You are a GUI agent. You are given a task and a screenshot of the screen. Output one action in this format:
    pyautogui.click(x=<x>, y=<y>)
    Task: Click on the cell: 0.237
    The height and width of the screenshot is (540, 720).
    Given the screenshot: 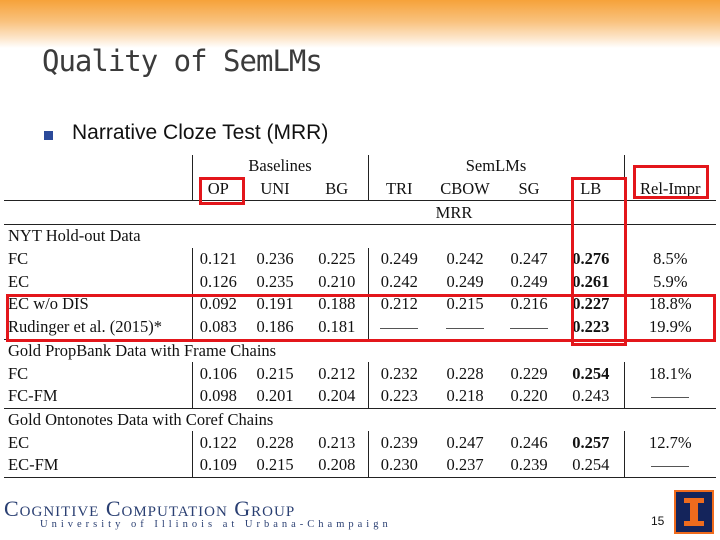 What is the action you would take?
    pyautogui.click(x=465, y=465)
    